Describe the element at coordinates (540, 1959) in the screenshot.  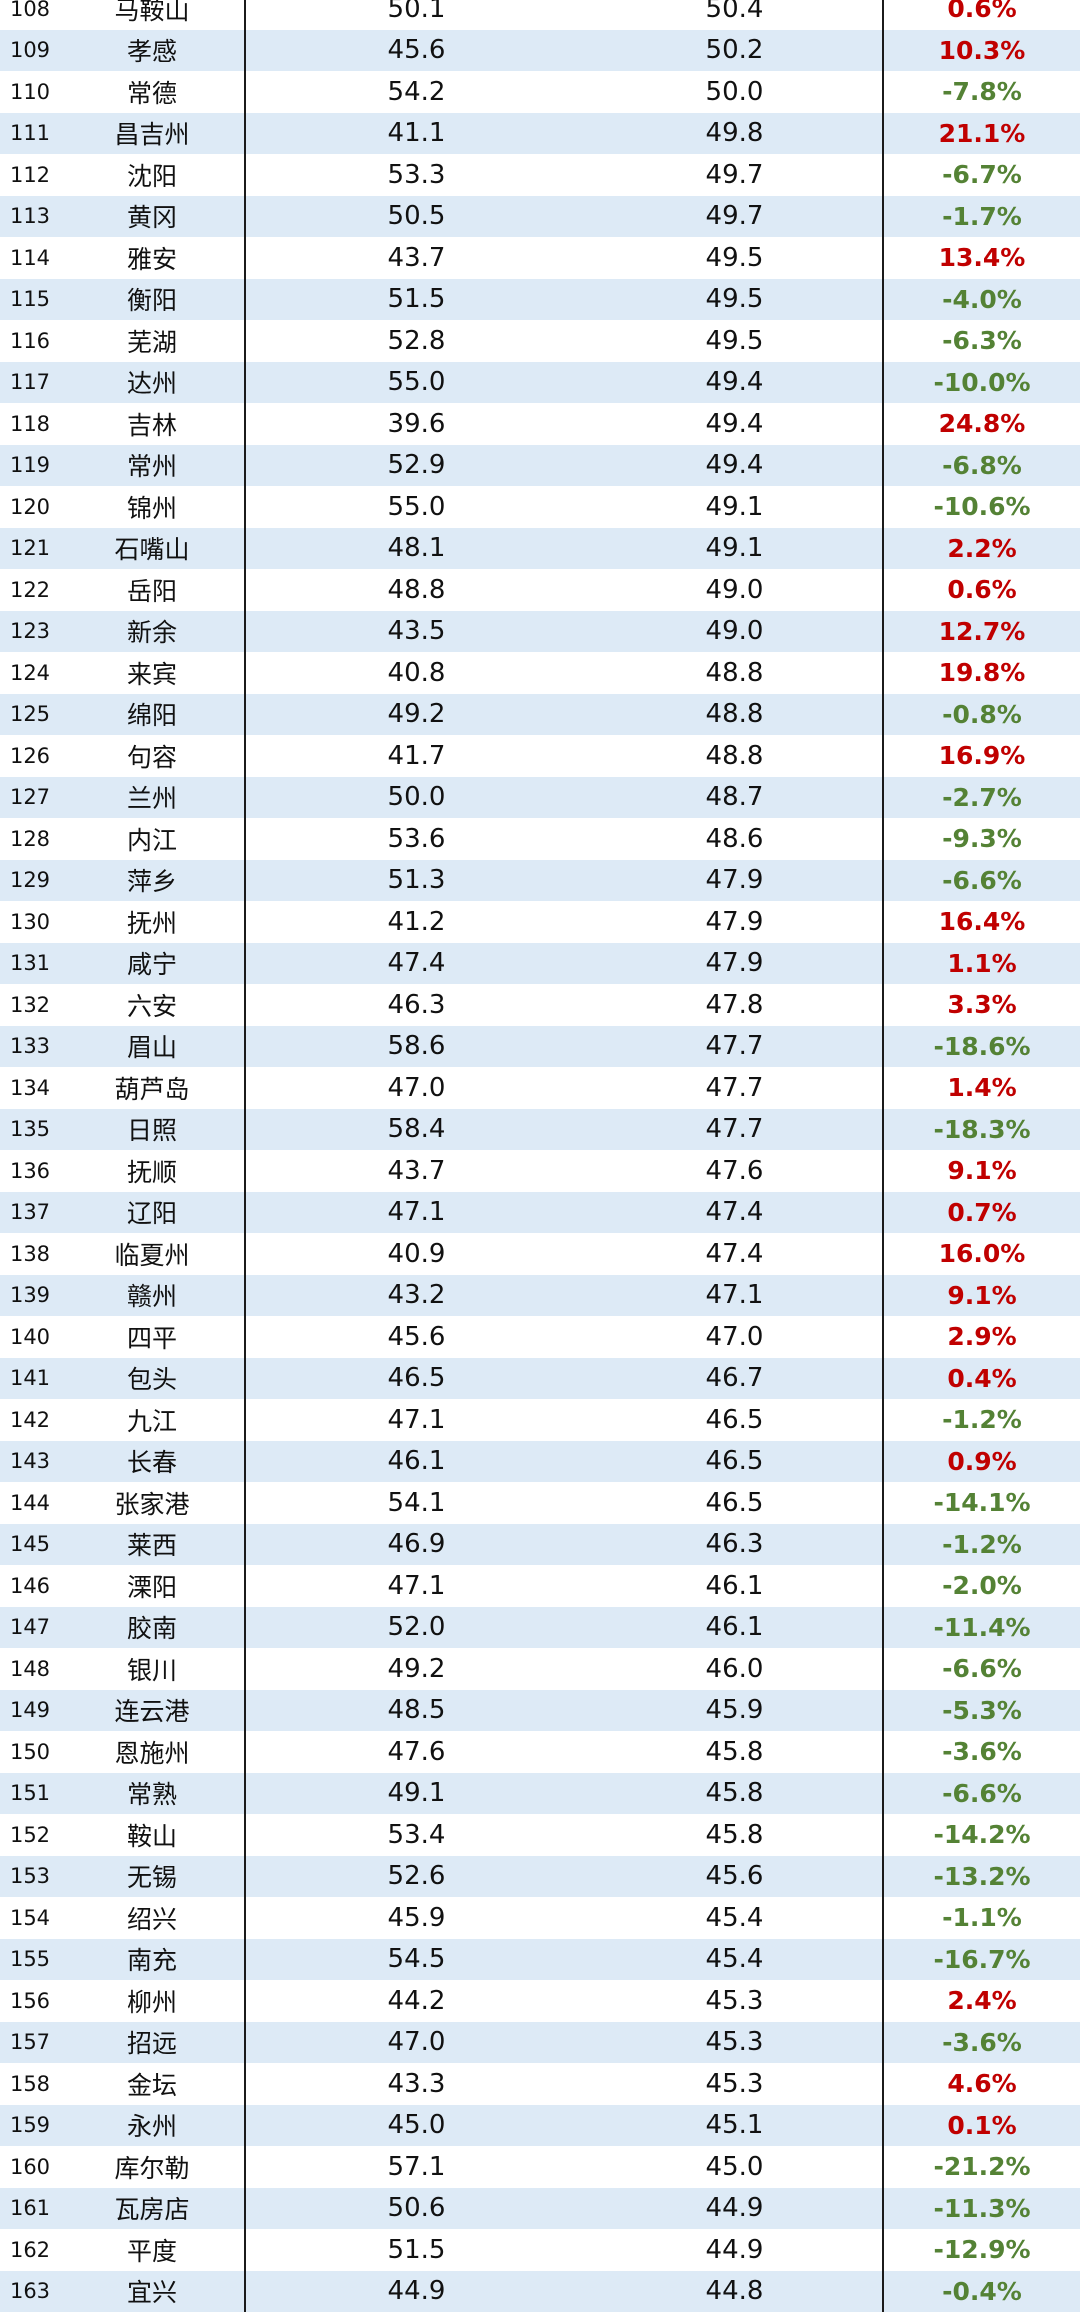
I see `table-row: 155 南充 54.5 45.4 -16.7%` at that location.